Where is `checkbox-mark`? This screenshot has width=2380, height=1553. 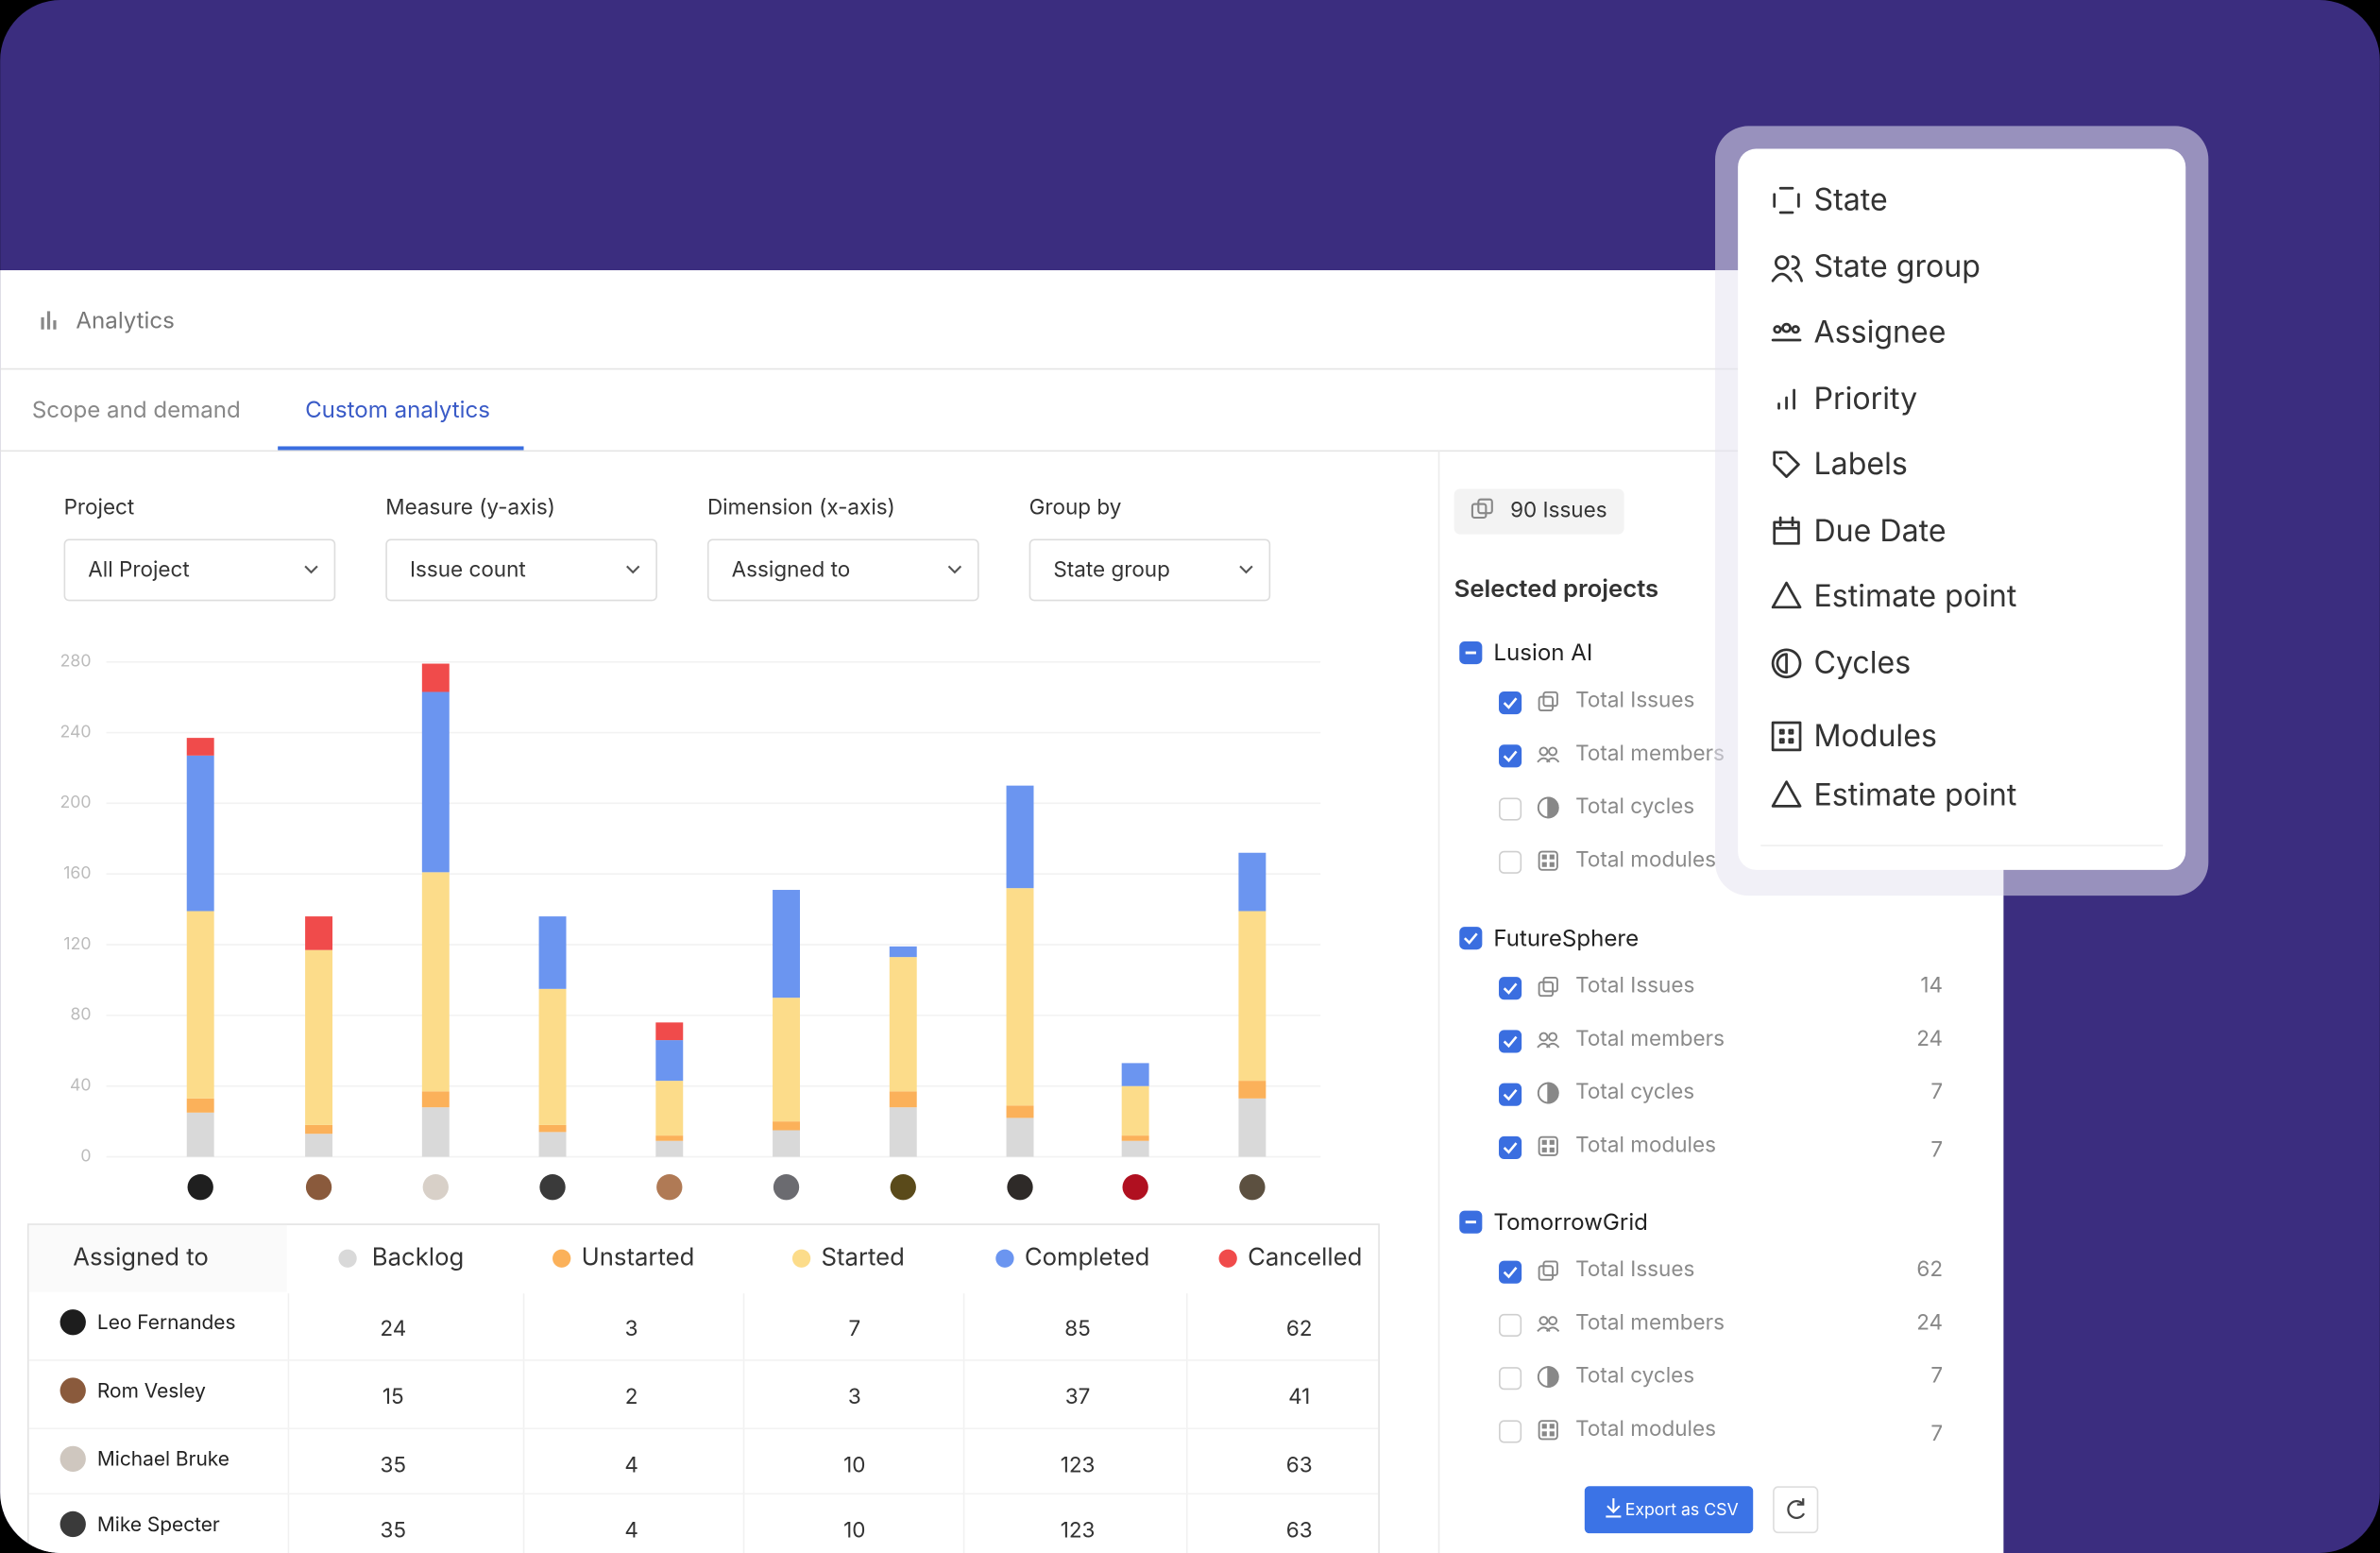
checkbox-mark is located at coordinates (1510, 756).